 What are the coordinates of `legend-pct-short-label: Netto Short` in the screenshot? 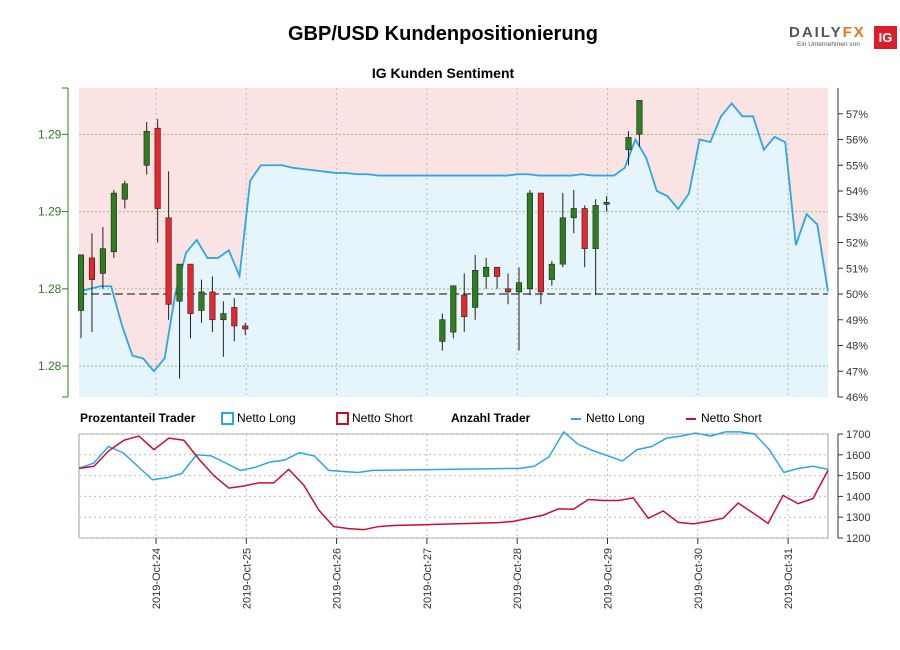 It's located at (382, 418).